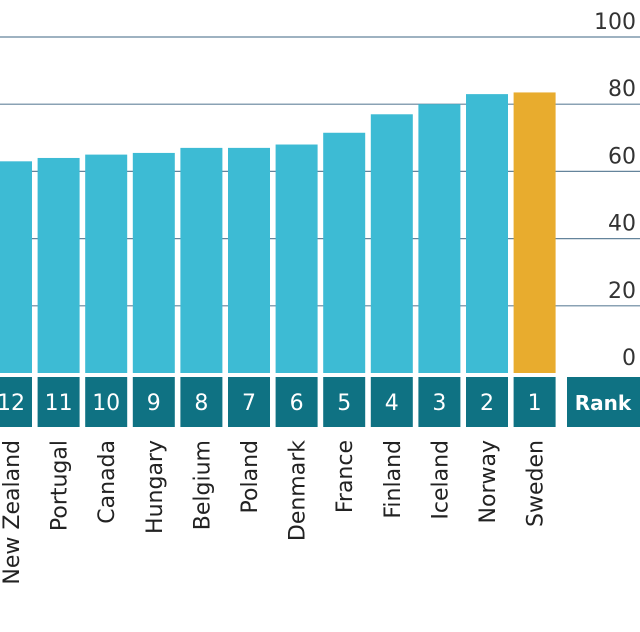  Describe the element at coordinates (250, 476) in the screenshot. I see `country-label: Poland` at that location.